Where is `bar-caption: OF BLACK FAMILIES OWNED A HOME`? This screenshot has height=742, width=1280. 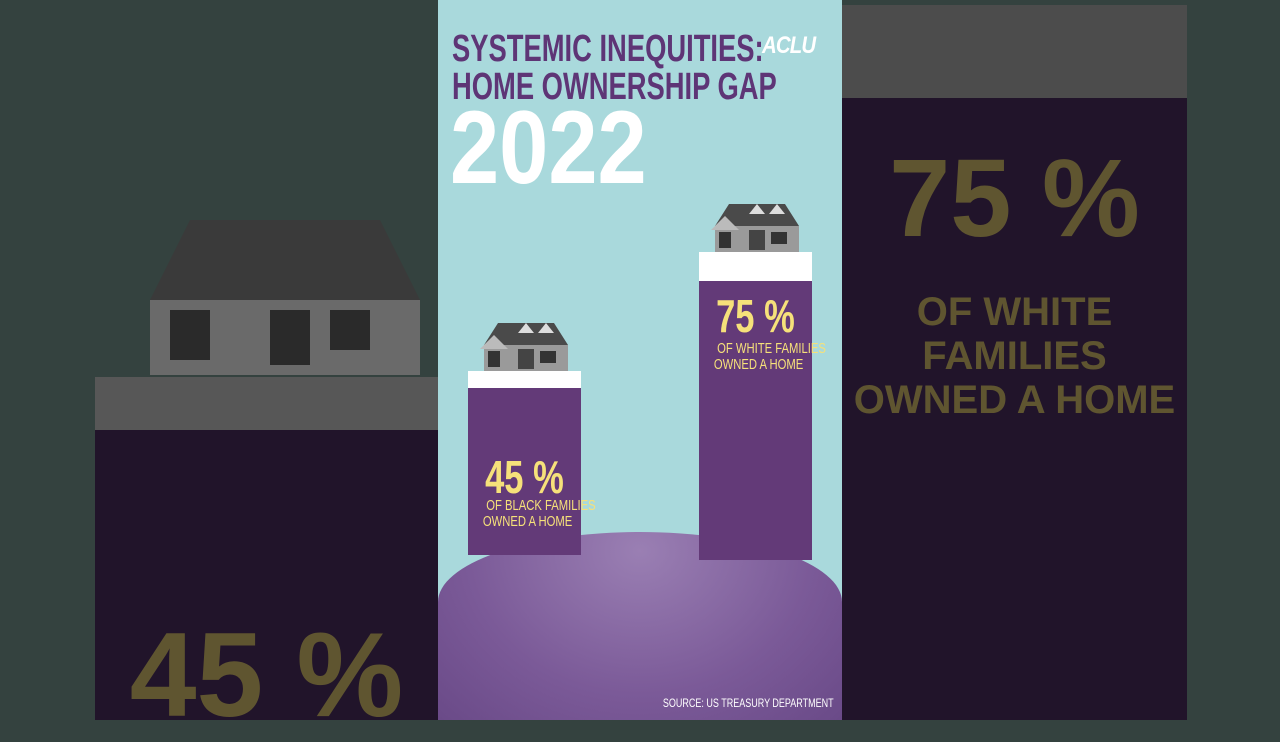
bar-caption: OF BLACK FAMILIES OWNED A HOME is located at coordinates (532, 514).